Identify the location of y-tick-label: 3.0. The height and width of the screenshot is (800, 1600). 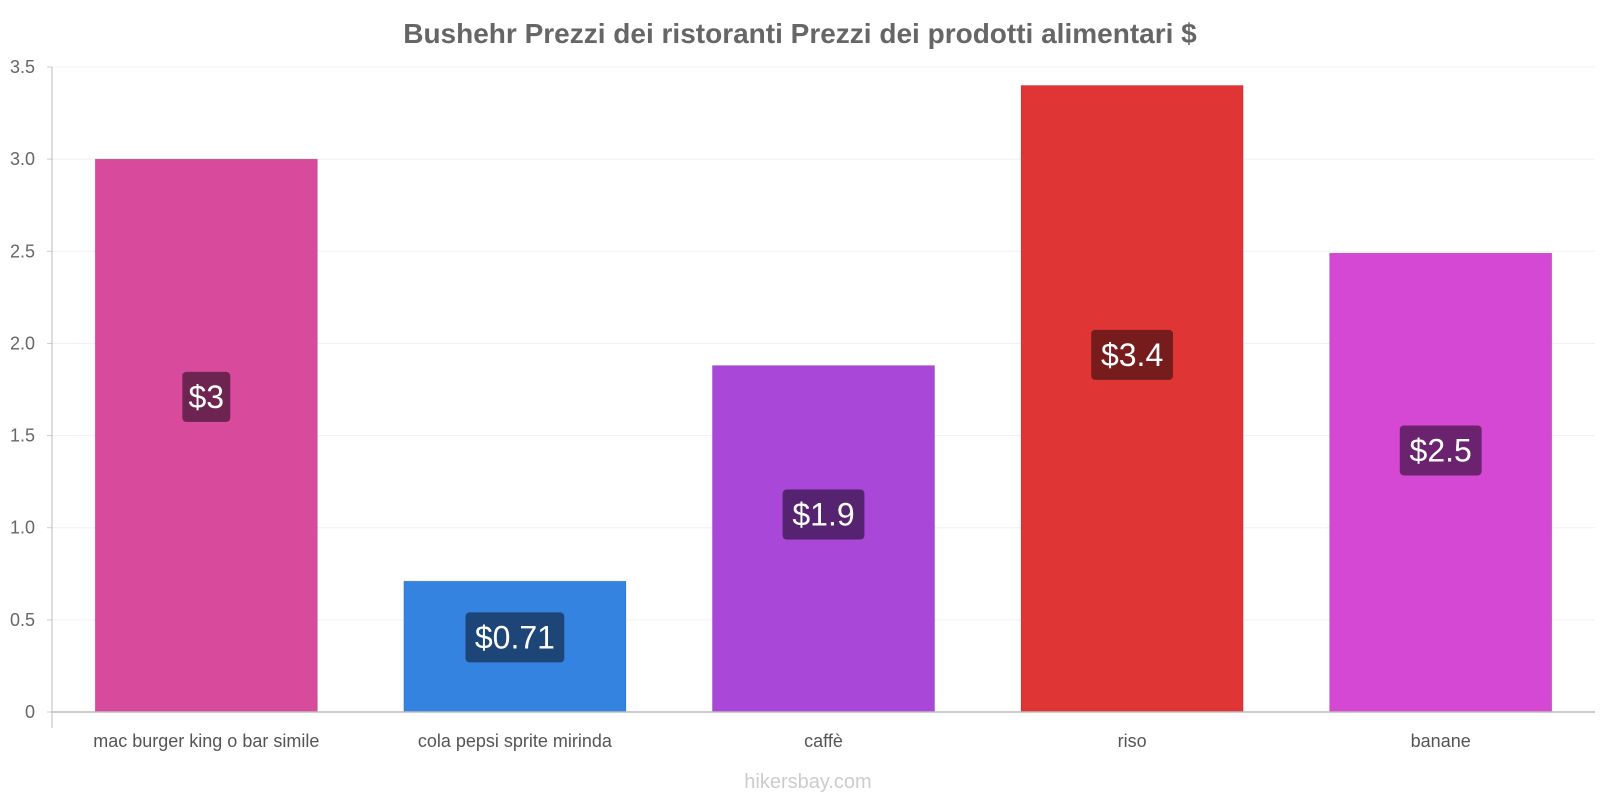
(22, 159).